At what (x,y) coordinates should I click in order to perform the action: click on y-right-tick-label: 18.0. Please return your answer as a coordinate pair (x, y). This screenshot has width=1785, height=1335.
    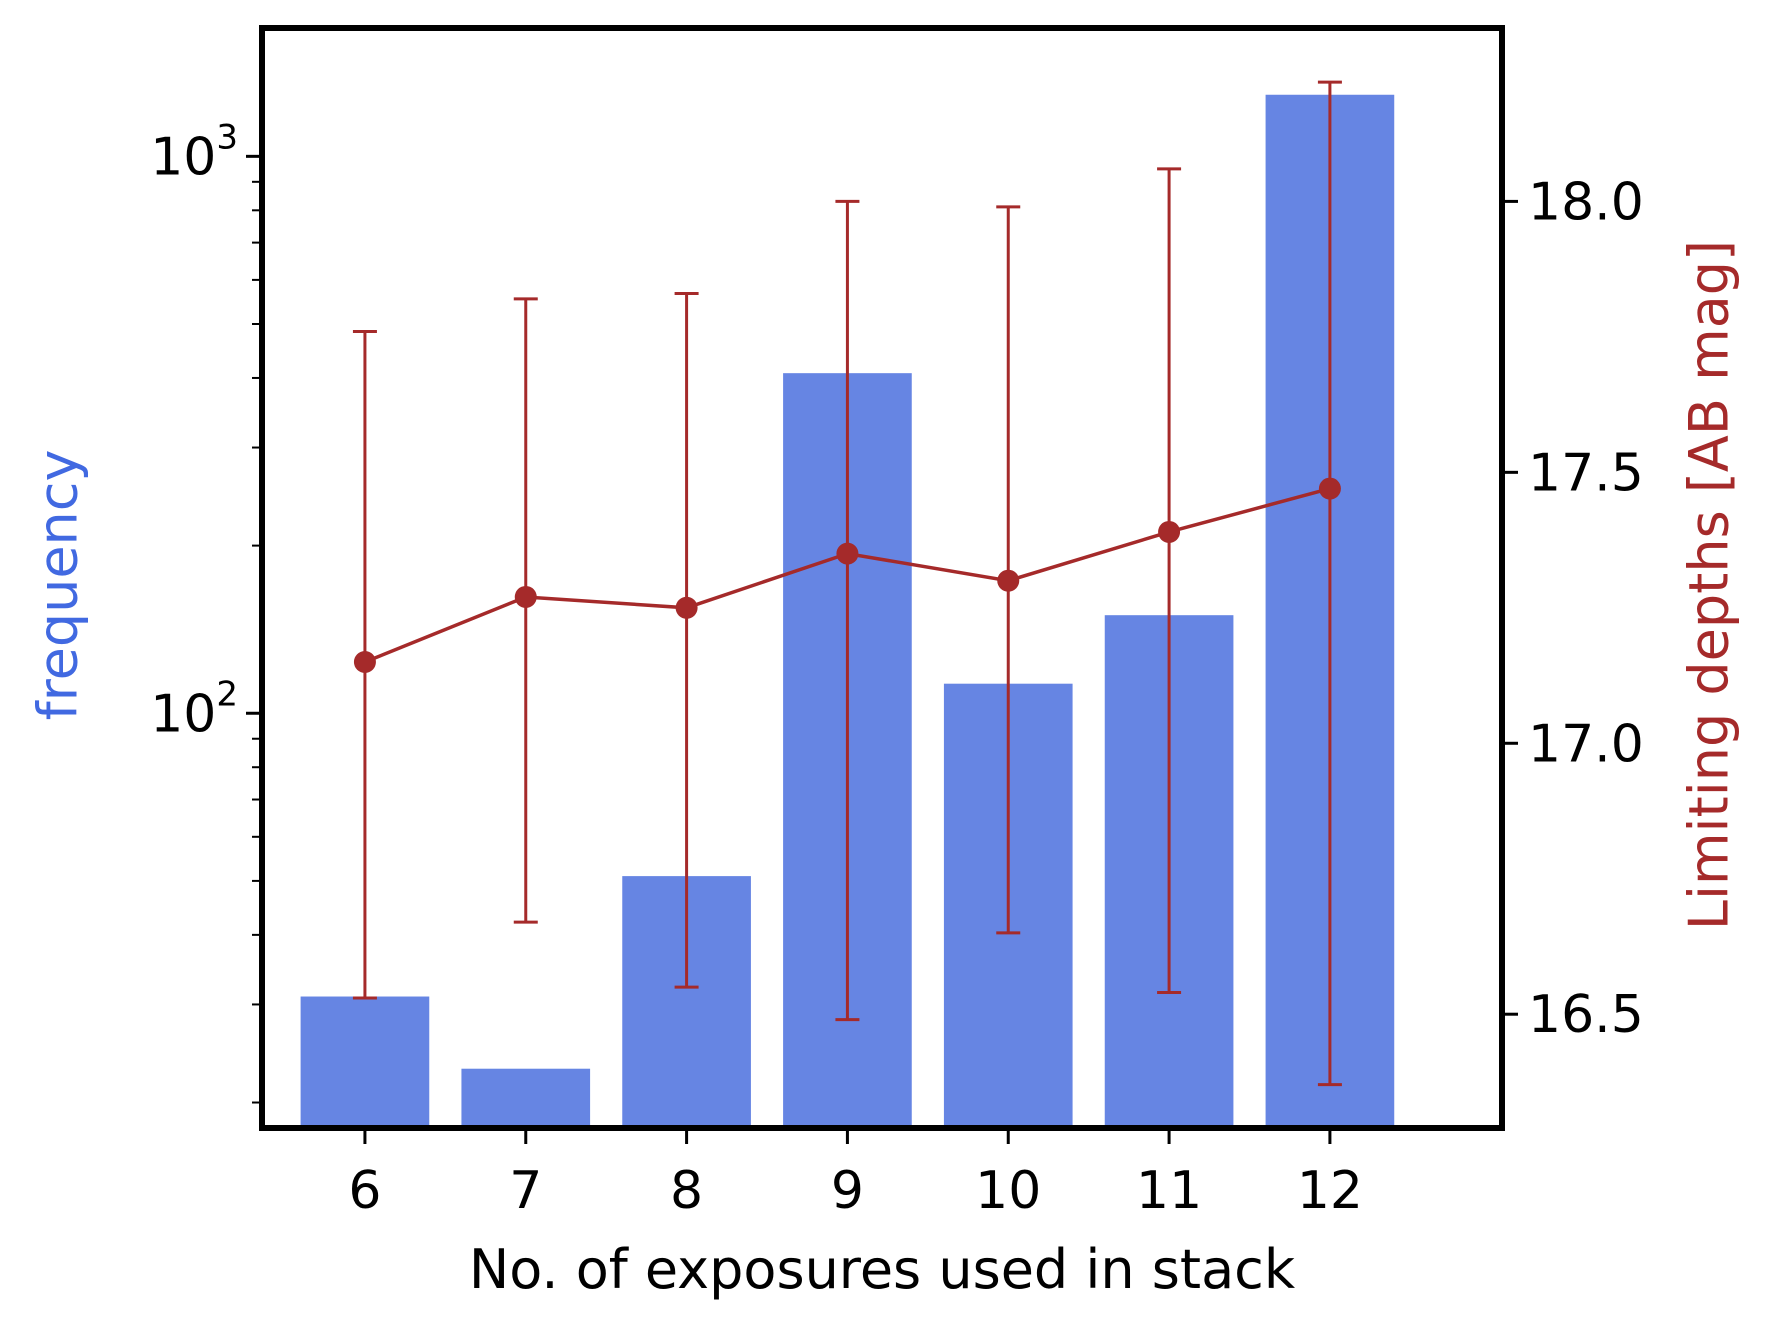
    Looking at the image, I should click on (1586, 202).